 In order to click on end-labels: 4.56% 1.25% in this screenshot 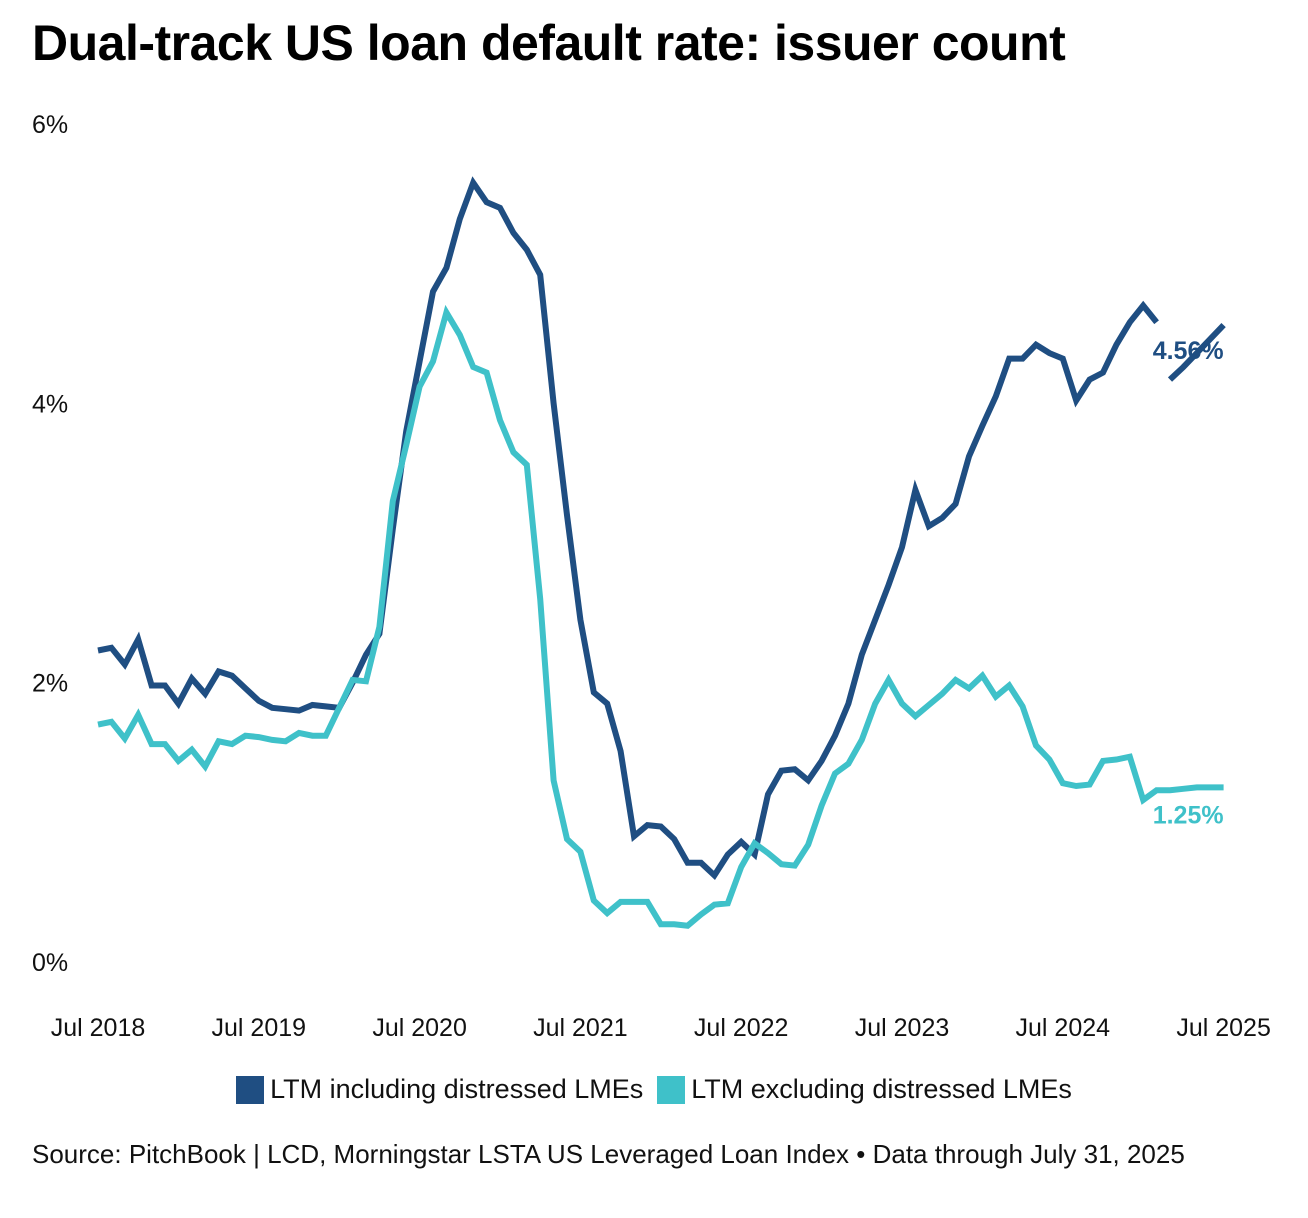, I will do `click(1188, 583)`.